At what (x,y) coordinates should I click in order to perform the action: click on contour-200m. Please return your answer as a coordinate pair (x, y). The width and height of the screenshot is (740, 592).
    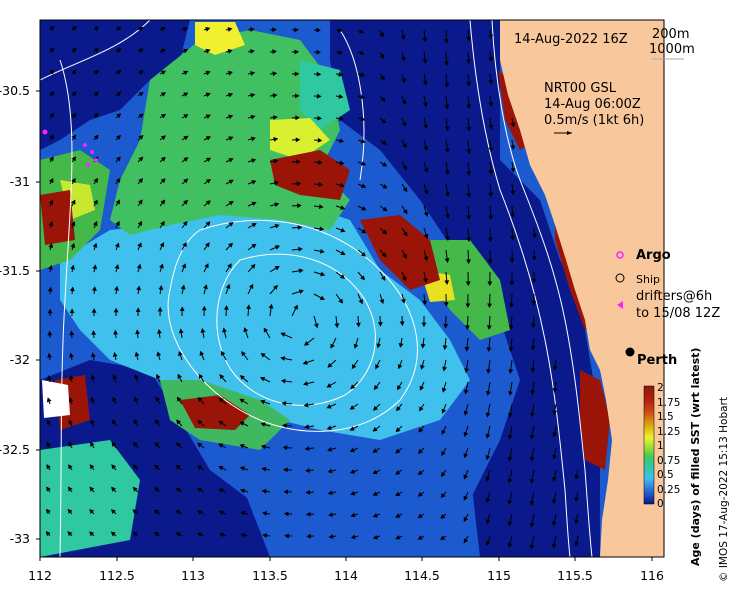
    Looking at the image, I should click on (542, 288).